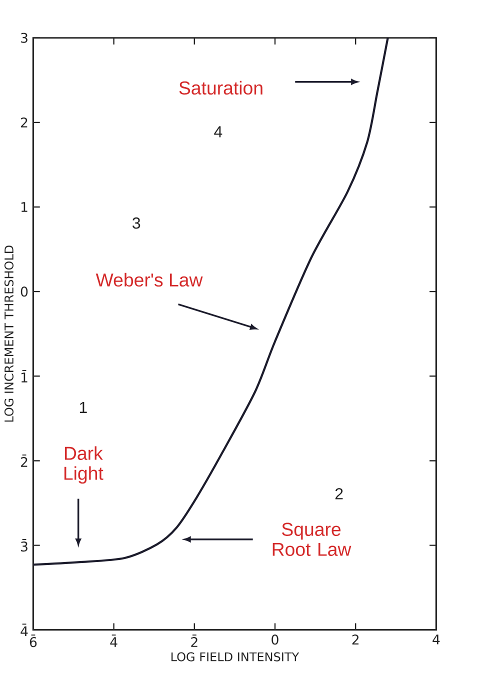 This screenshot has height=673, width=489. What do you see at coordinates (149, 279) in the screenshot?
I see `annotation: Weber's Law` at bounding box center [149, 279].